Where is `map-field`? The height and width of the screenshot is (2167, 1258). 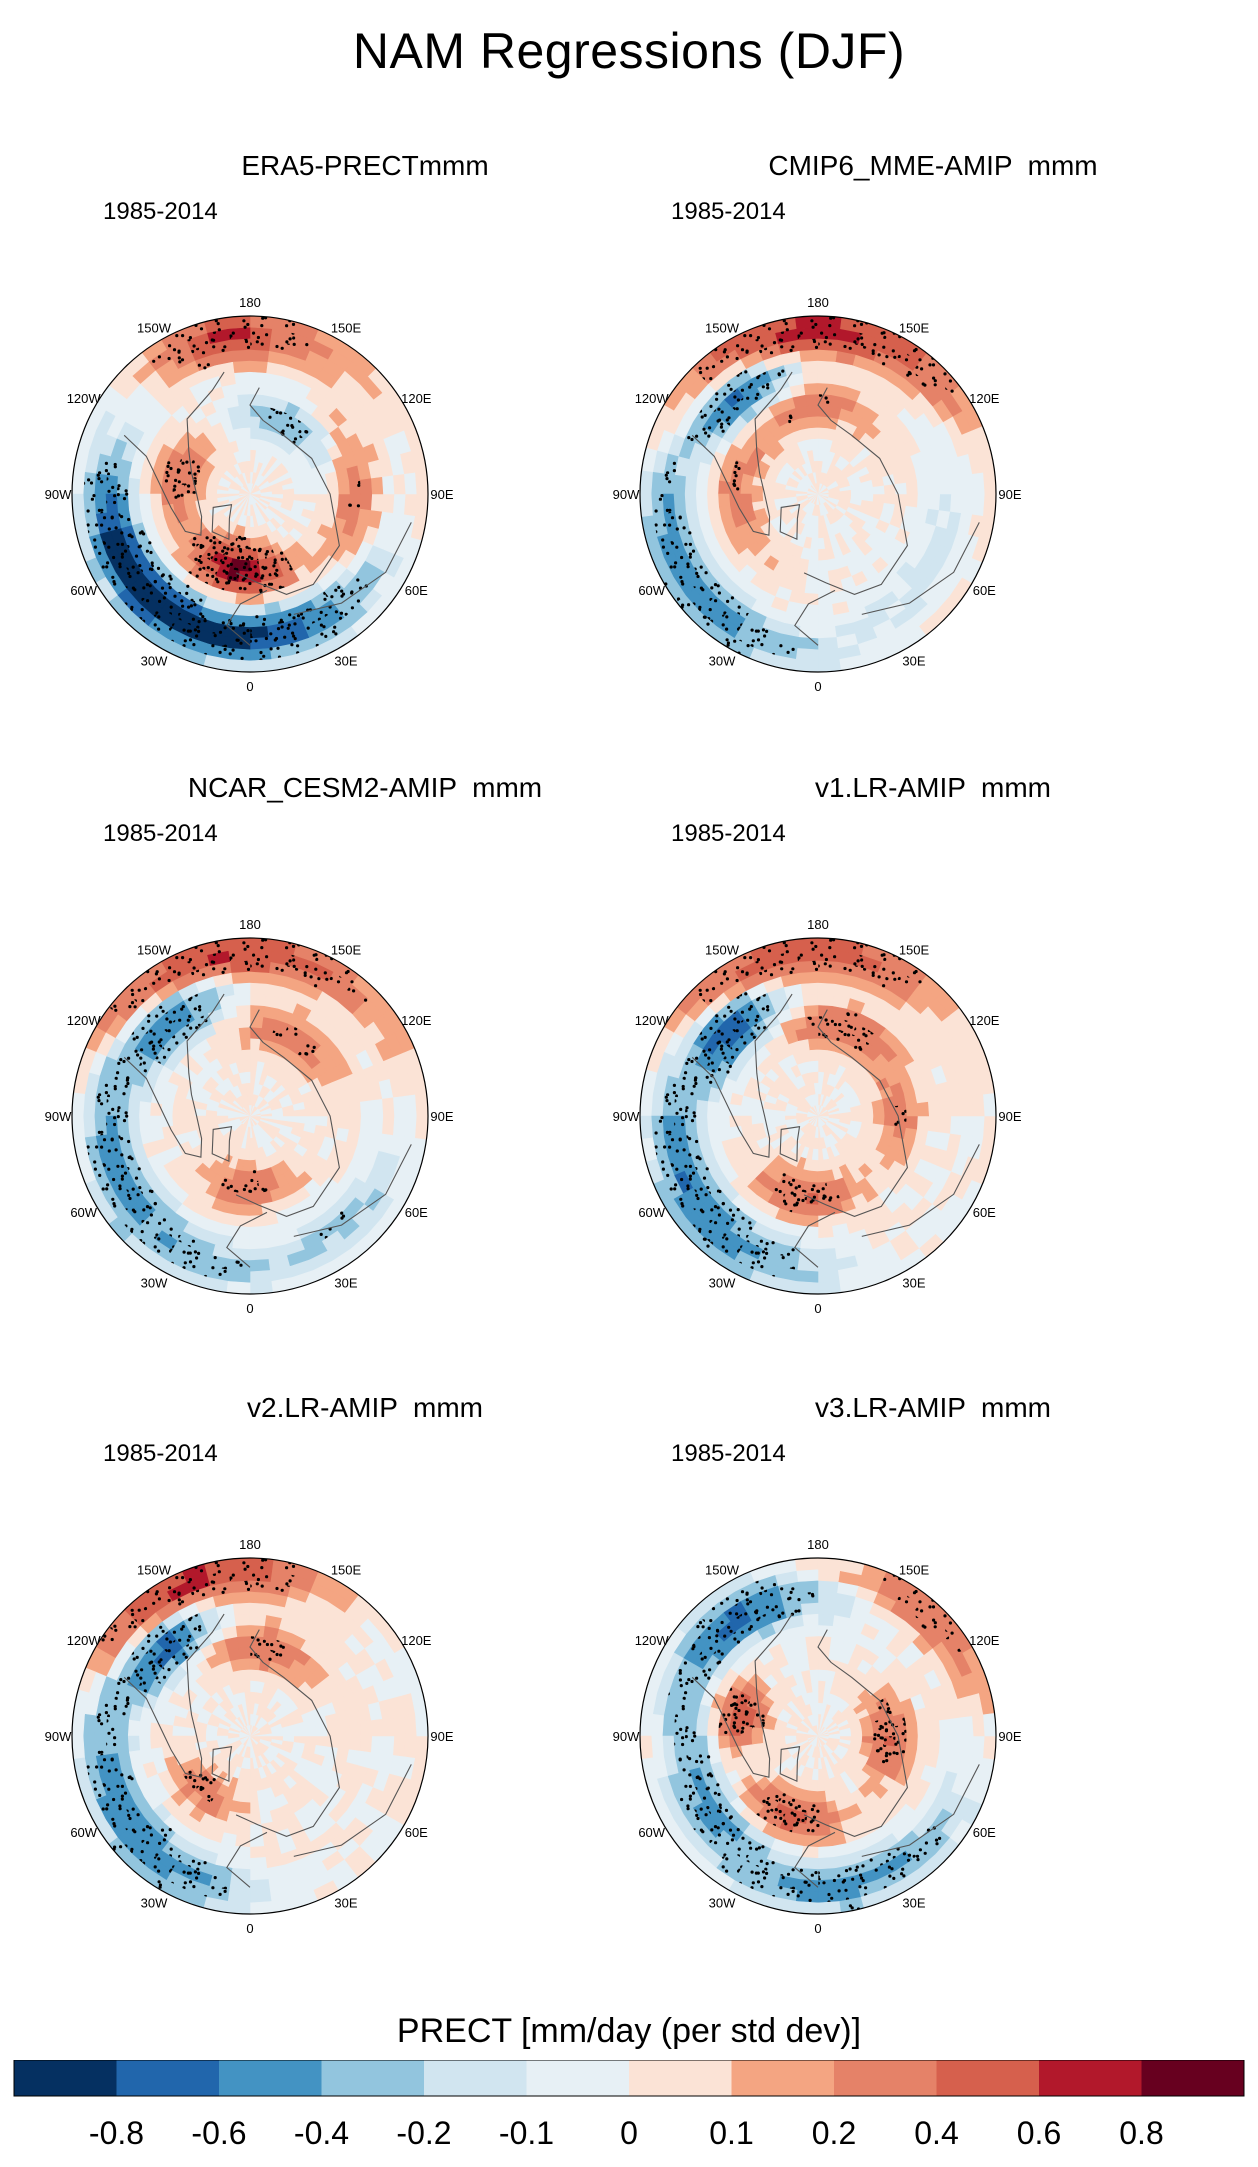 map-field is located at coordinates (818, 1116).